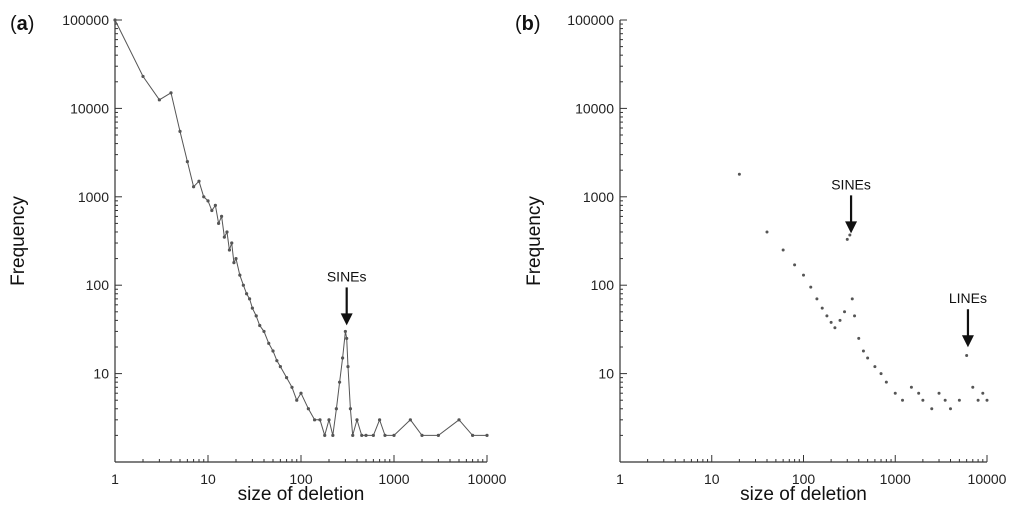  What do you see at coordinates (93, 197) in the screenshot?
I see `y-tick-label: 1000` at bounding box center [93, 197].